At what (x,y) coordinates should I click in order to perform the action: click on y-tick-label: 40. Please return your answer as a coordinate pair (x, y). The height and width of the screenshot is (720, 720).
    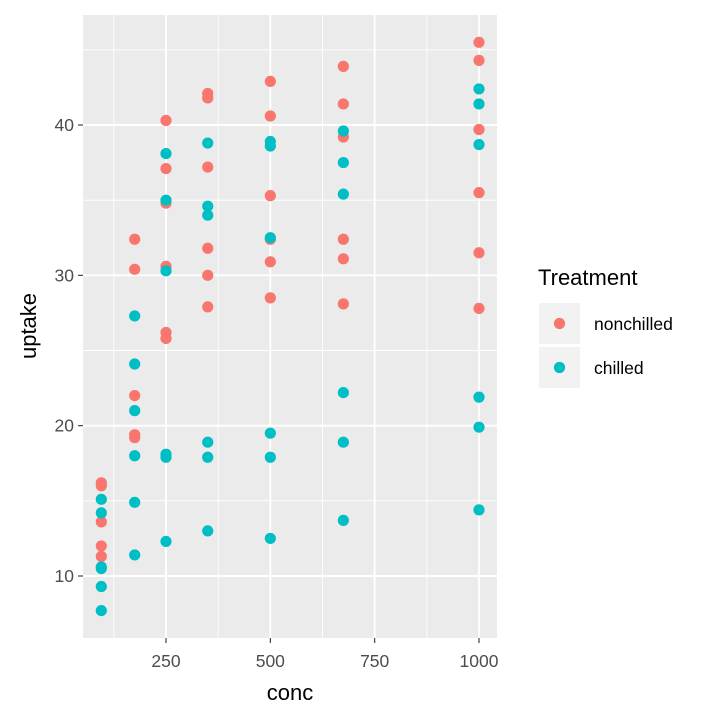
    Looking at the image, I should click on (65, 125).